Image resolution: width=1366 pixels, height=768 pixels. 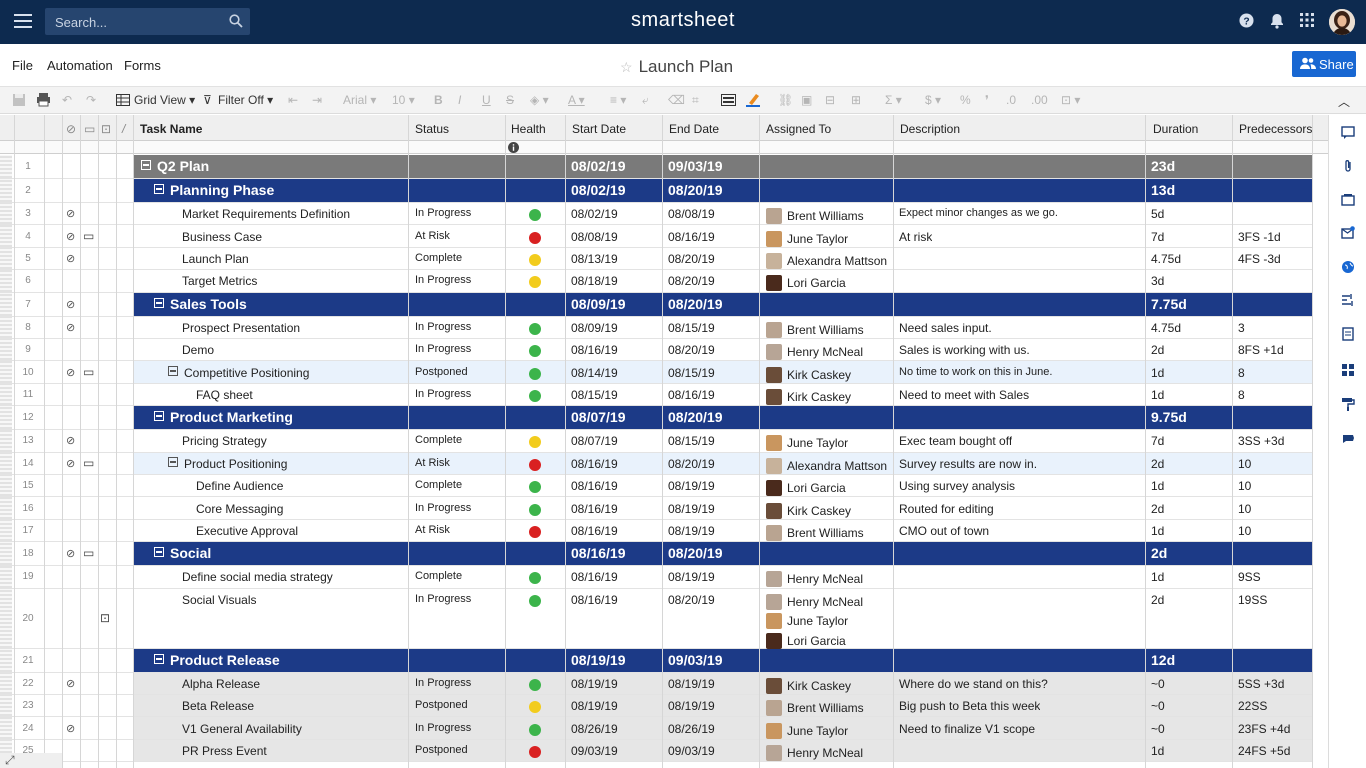 I want to click on start-date-cell: 08/09/19, so click(x=598, y=303).